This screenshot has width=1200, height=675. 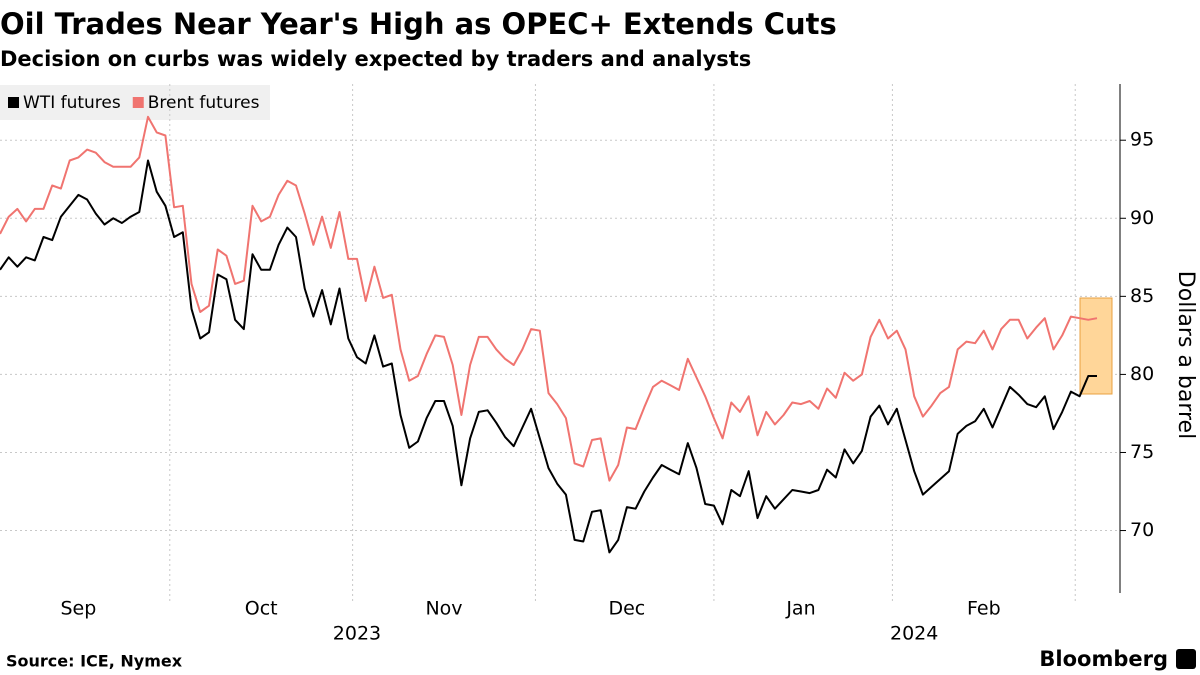 What do you see at coordinates (1142, 530) in the screenshot?
I see `y-tick-label: 70` at bounding box center [1142, 530].